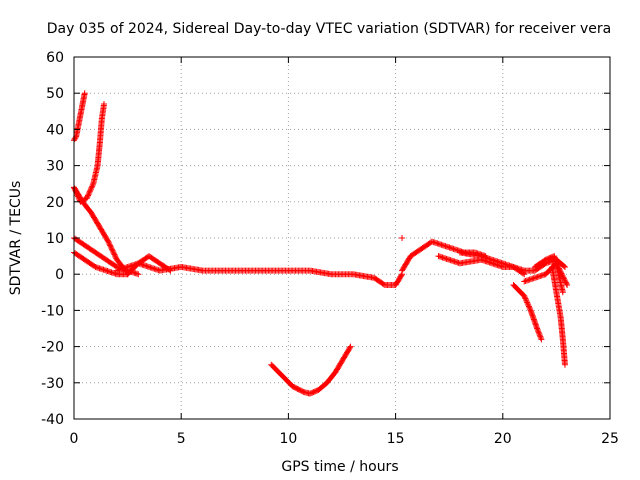 This screenshot has height=480, width=640. What do you see at coordinates (52, 384) in the screenshot?
I see `y-tick-label: -30` at bounding box center [52, 384].